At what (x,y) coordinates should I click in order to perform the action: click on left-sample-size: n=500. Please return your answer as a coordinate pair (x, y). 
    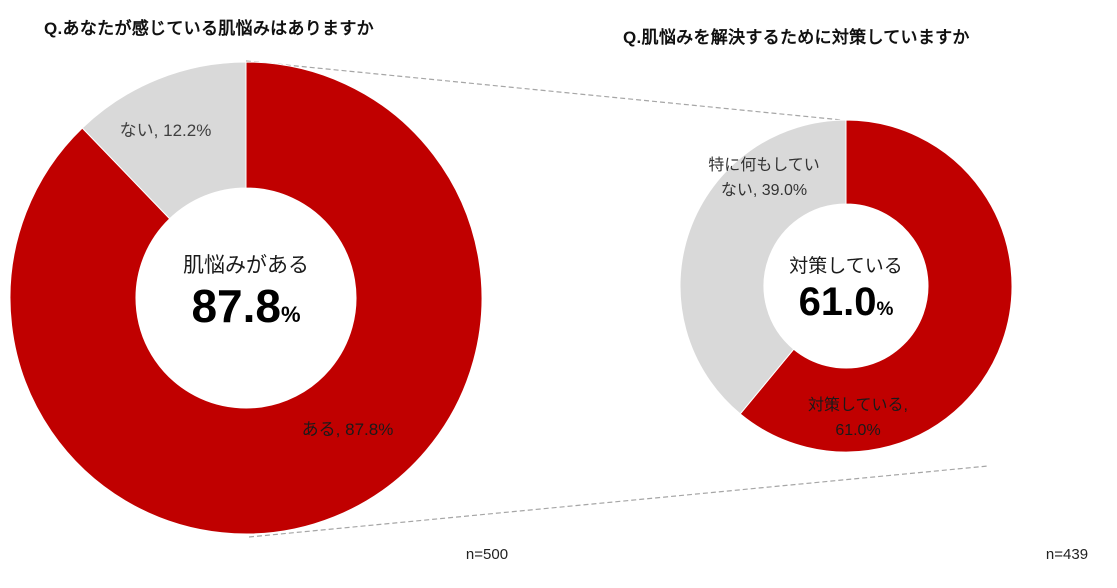
    Looking at the image, I should click on (487, 554).